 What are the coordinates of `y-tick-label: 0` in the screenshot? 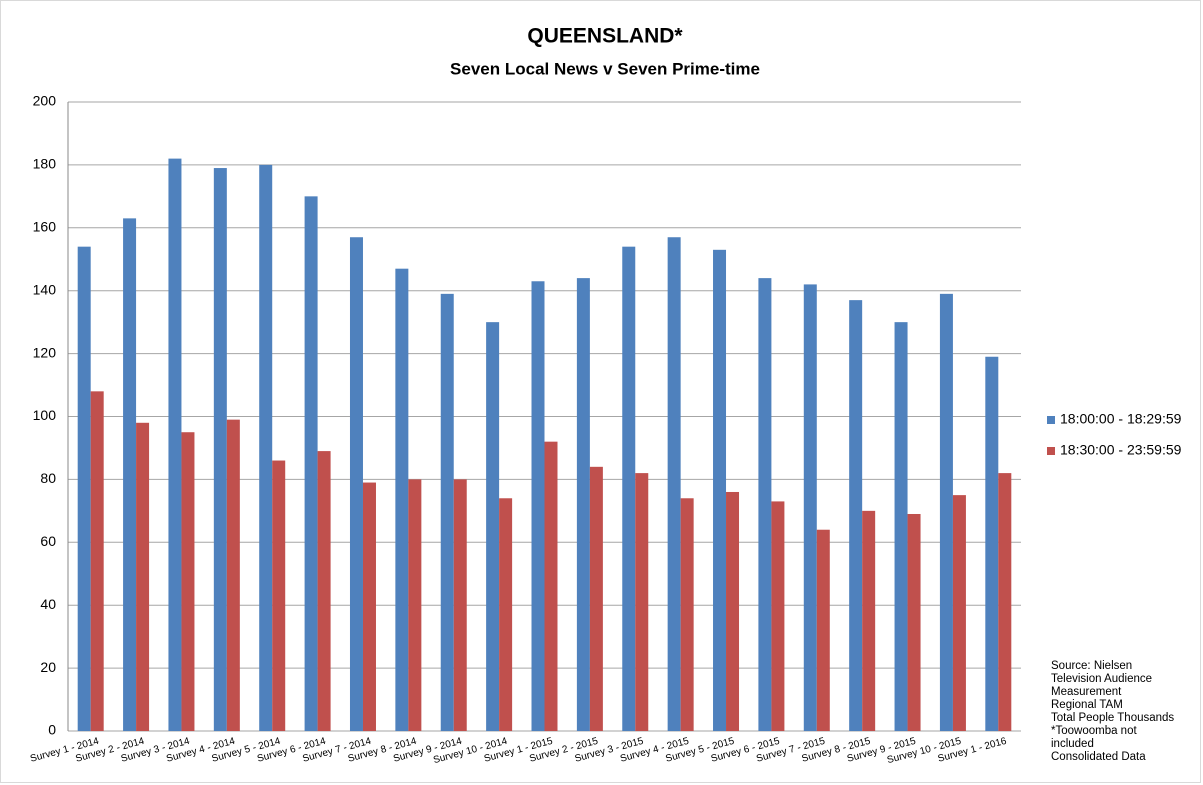 It's located at (52, 730).